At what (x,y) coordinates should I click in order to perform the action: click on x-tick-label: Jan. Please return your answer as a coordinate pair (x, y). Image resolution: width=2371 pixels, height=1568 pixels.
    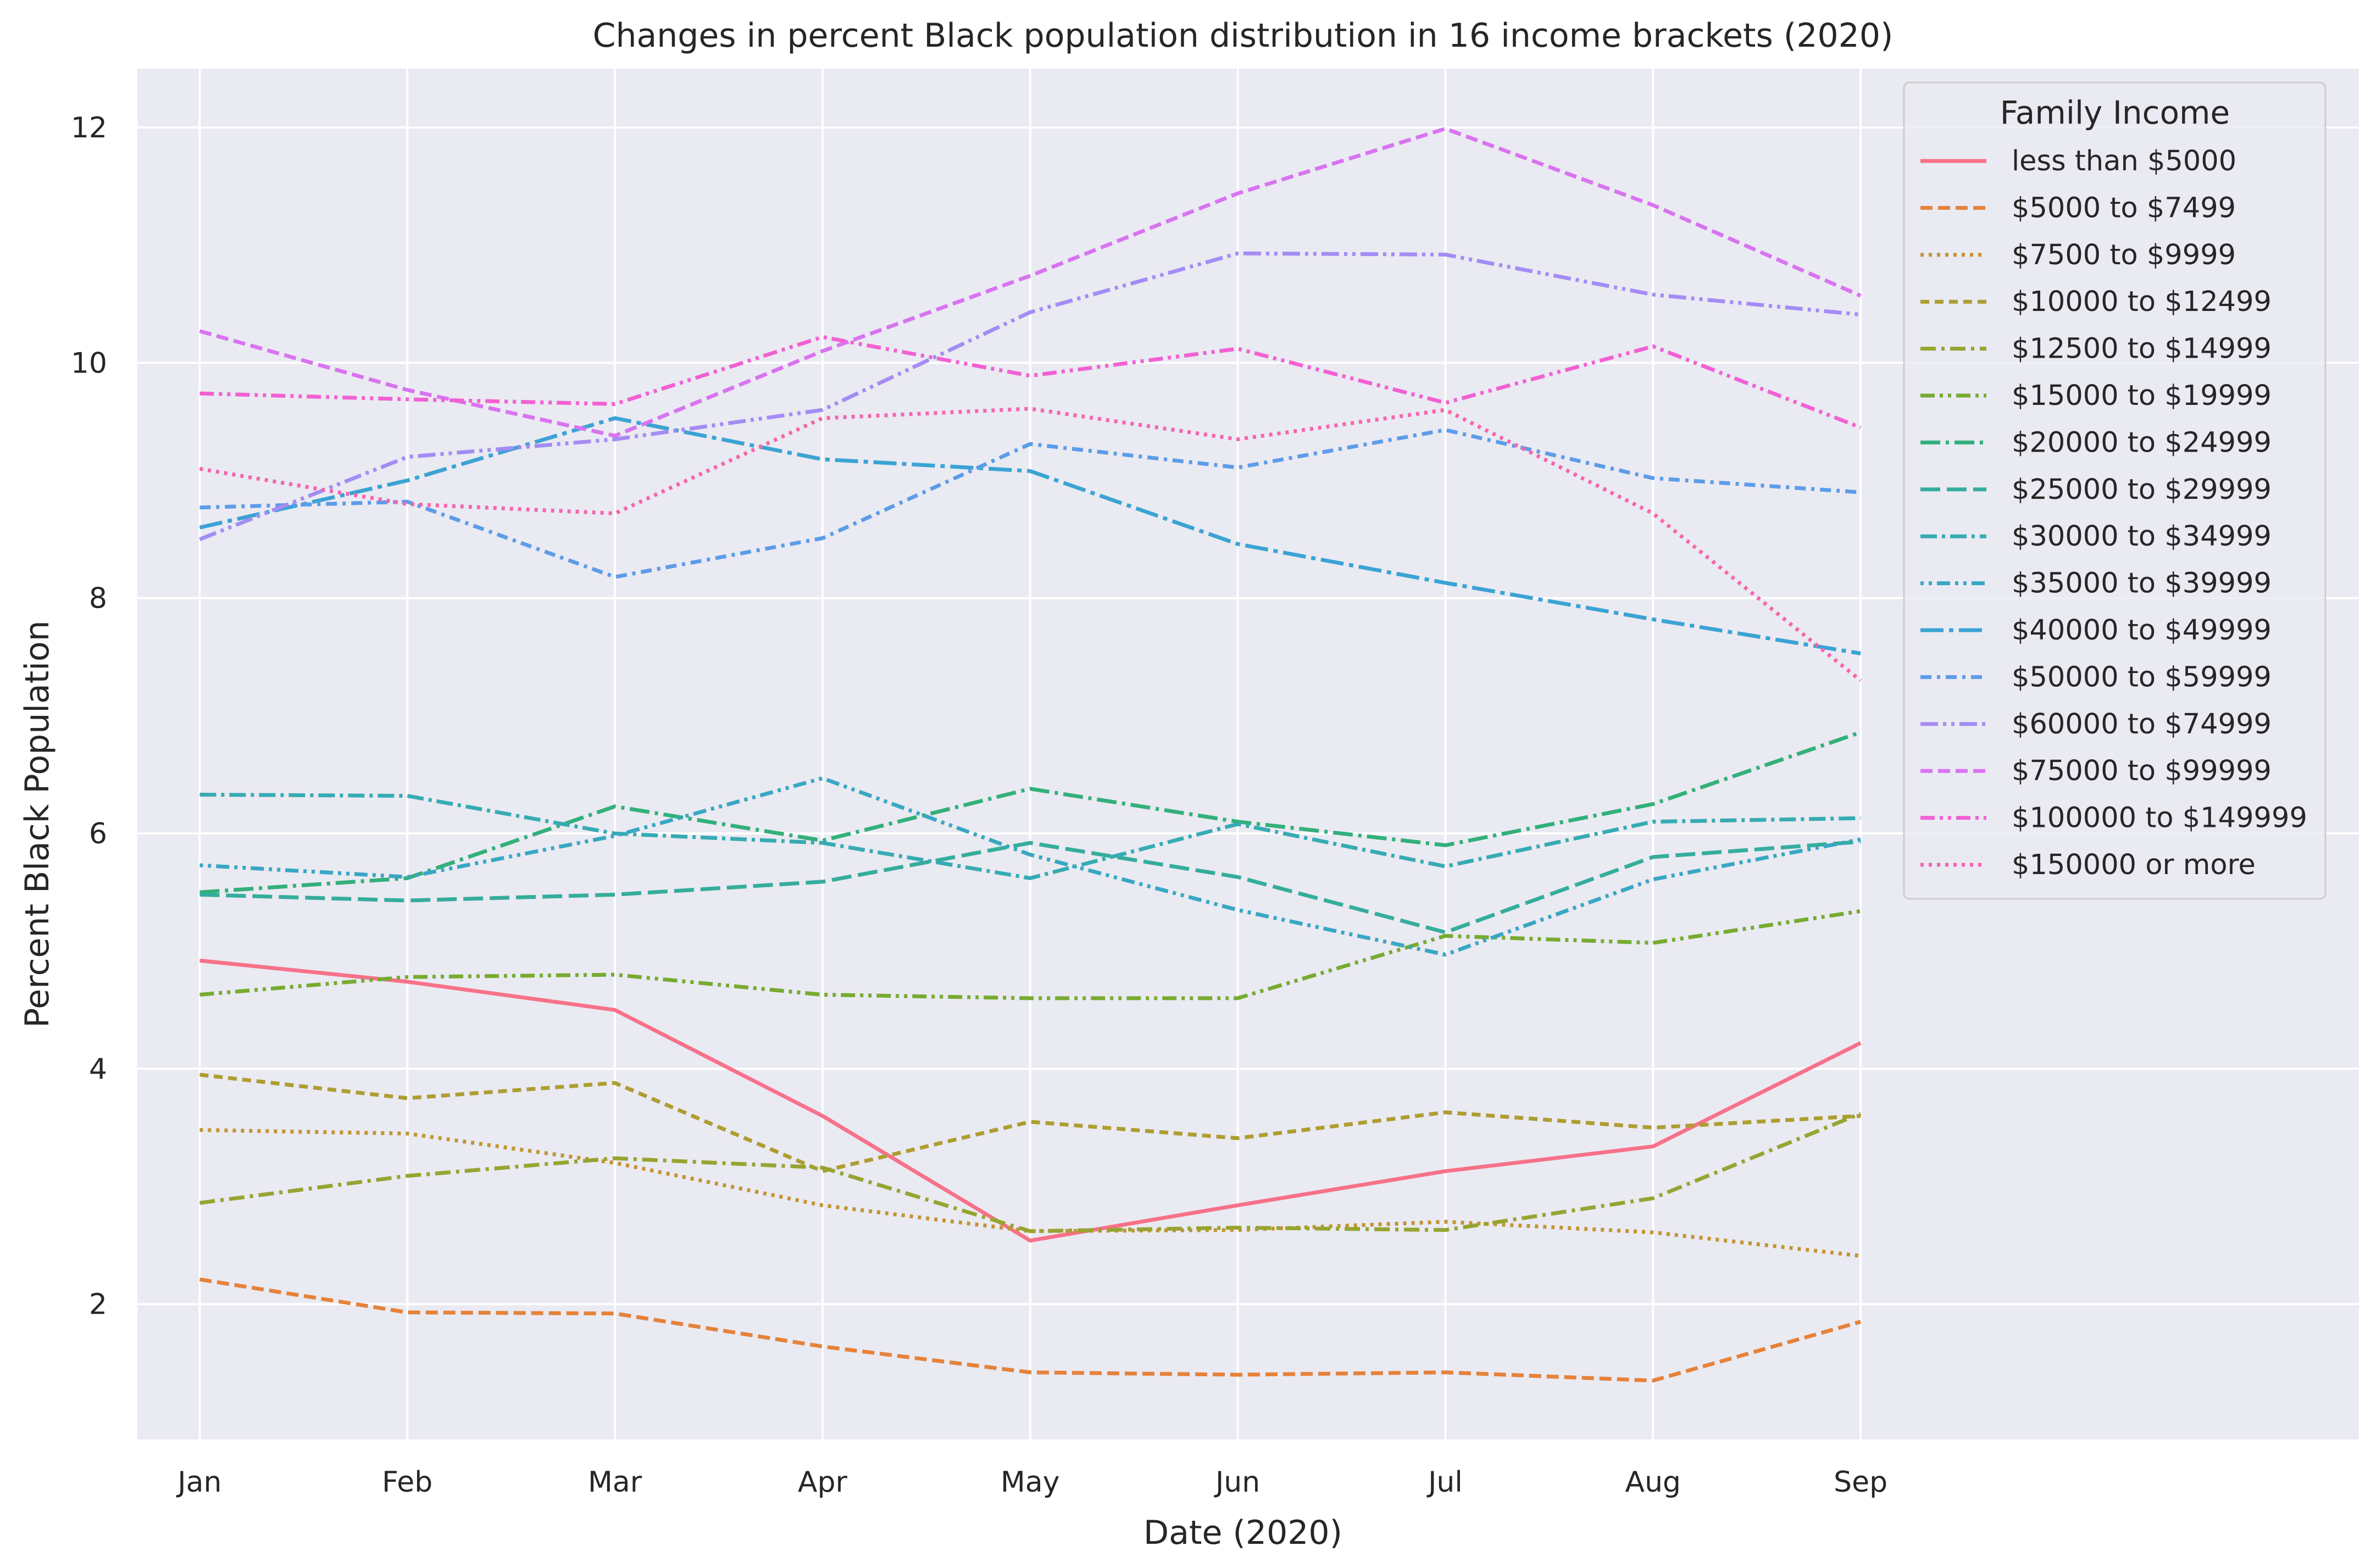
    Looking at the image, I should click on (198, 1482).